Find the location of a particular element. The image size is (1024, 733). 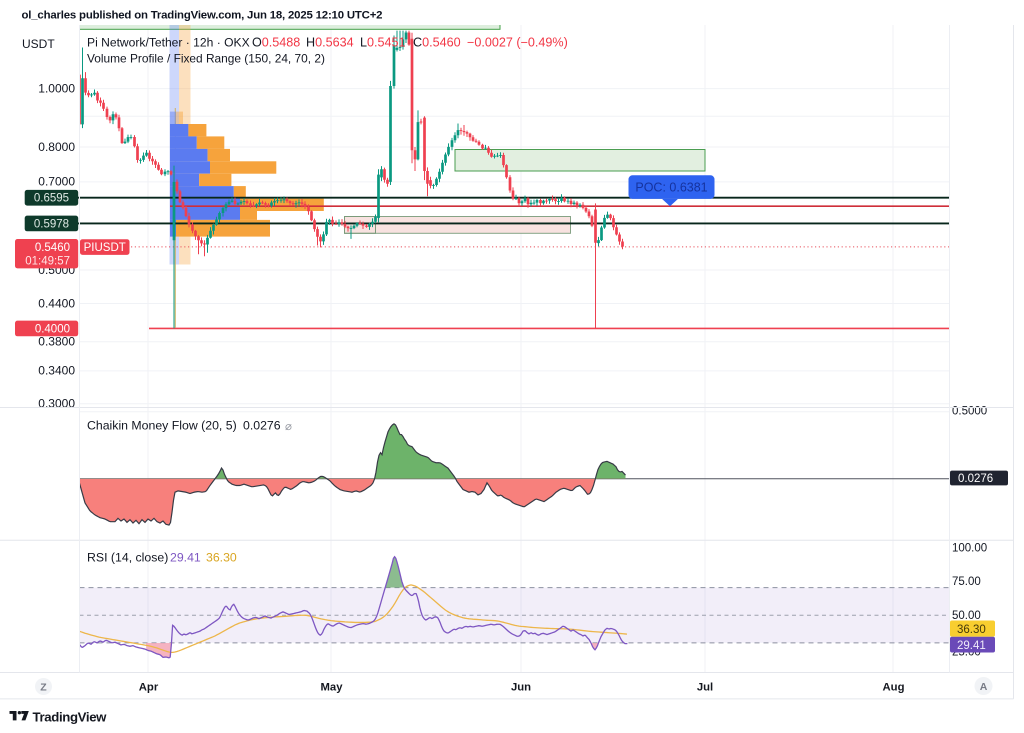

svg-text: May is located at coordinates (332, 688).